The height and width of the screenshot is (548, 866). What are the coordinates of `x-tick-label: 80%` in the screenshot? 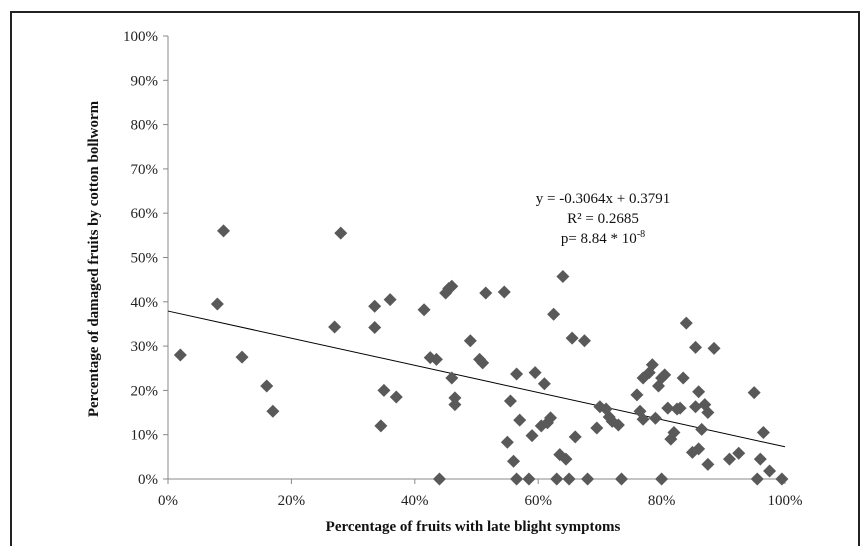 It's located at (662, 501).